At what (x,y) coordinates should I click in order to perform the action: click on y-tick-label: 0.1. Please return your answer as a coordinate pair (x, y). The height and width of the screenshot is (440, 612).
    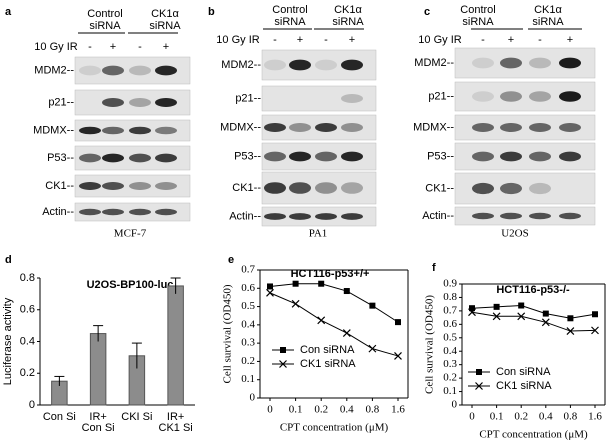
    Looking at the image, I should click on (450, 391).